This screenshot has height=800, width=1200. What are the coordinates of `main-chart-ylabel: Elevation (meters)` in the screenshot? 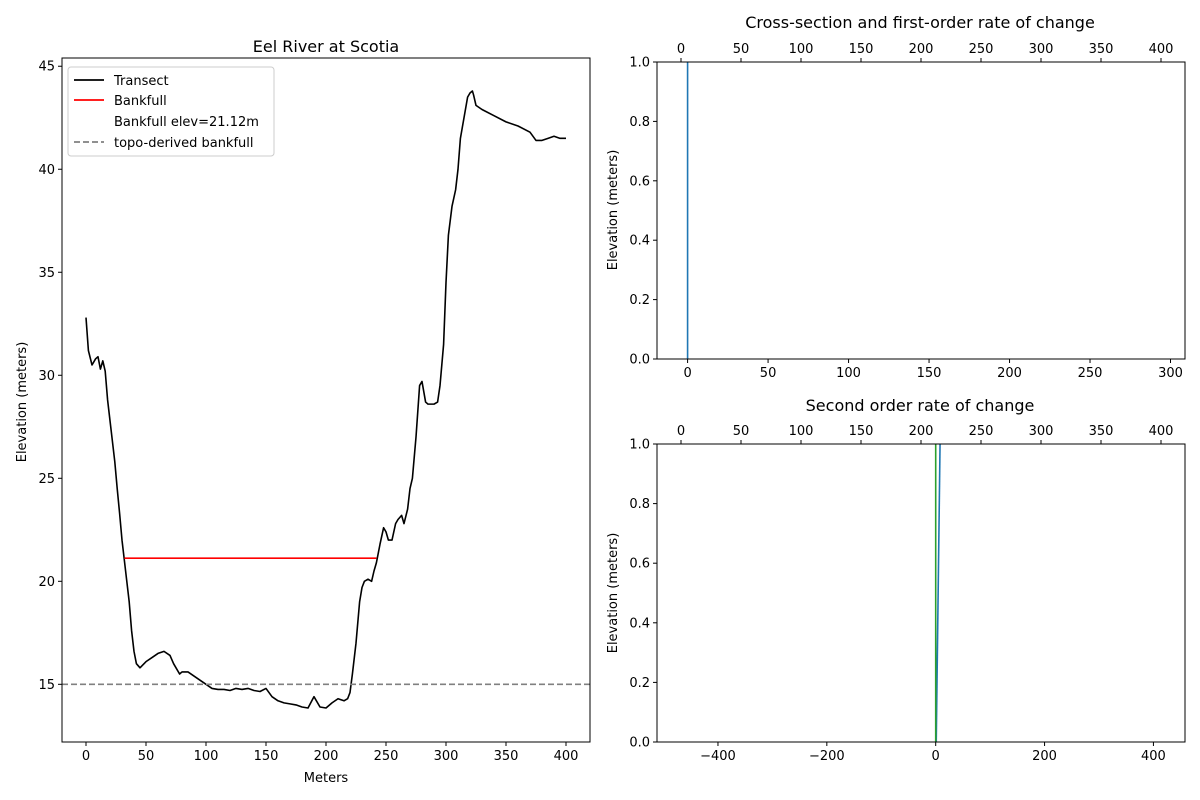 It's located at (22, 402).